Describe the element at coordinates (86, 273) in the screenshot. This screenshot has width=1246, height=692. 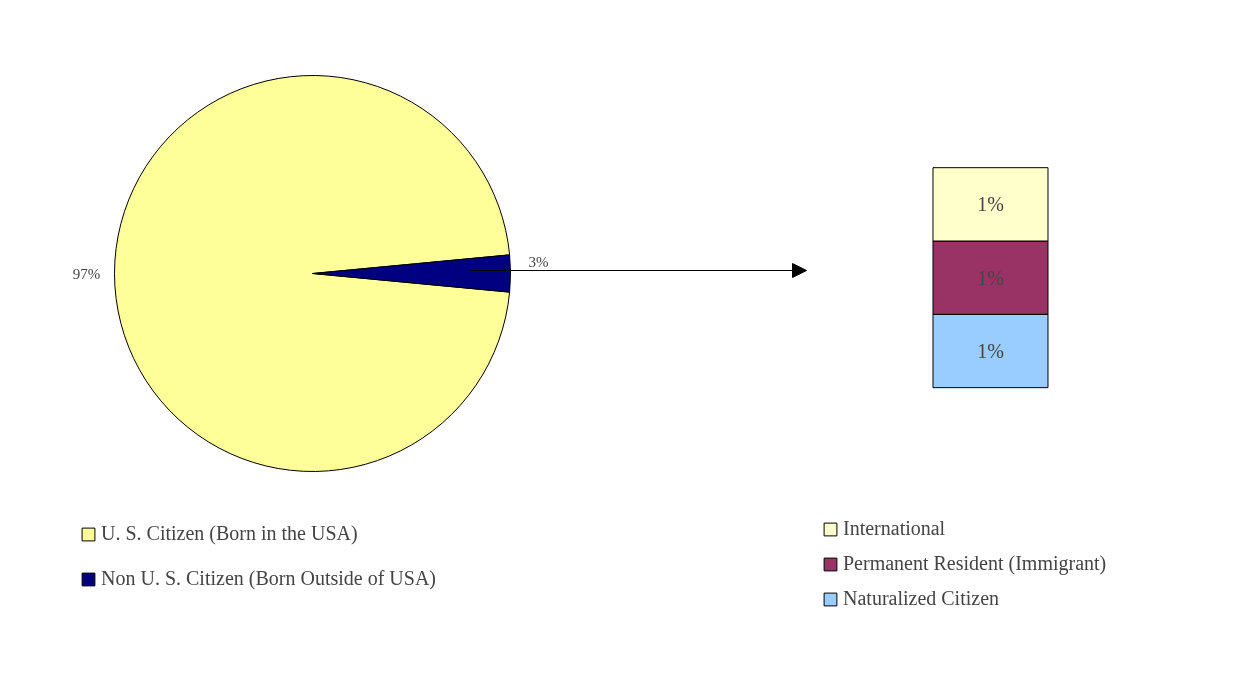
I see `data-label: 97%` at that location.